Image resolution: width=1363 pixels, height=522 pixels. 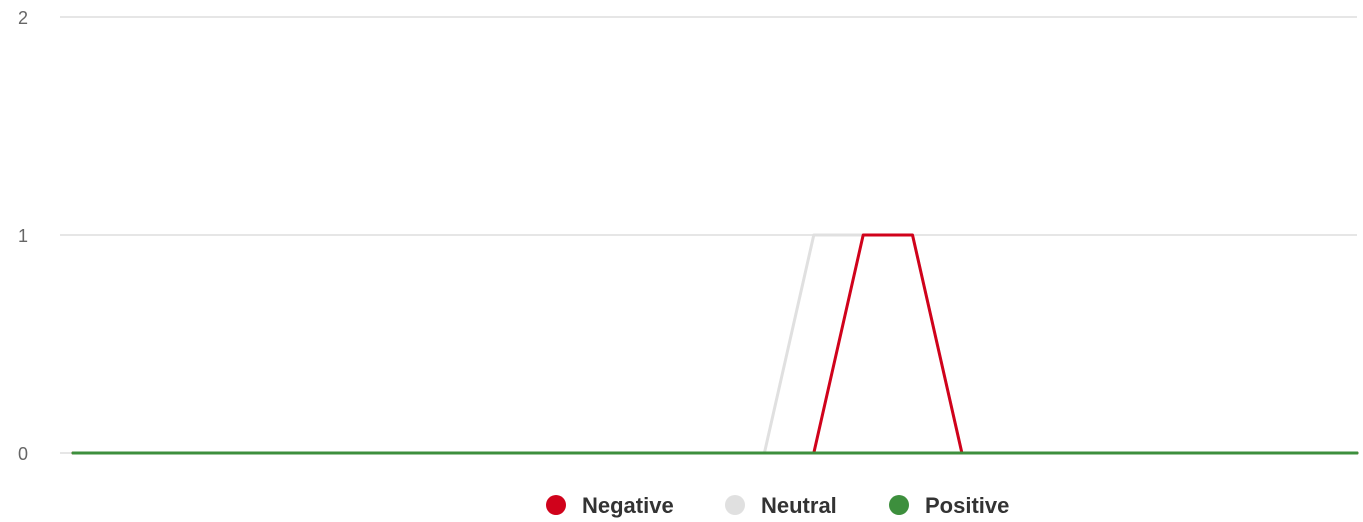 I want to click on y-tick-label-1: 1, so click(x=23, y=236).